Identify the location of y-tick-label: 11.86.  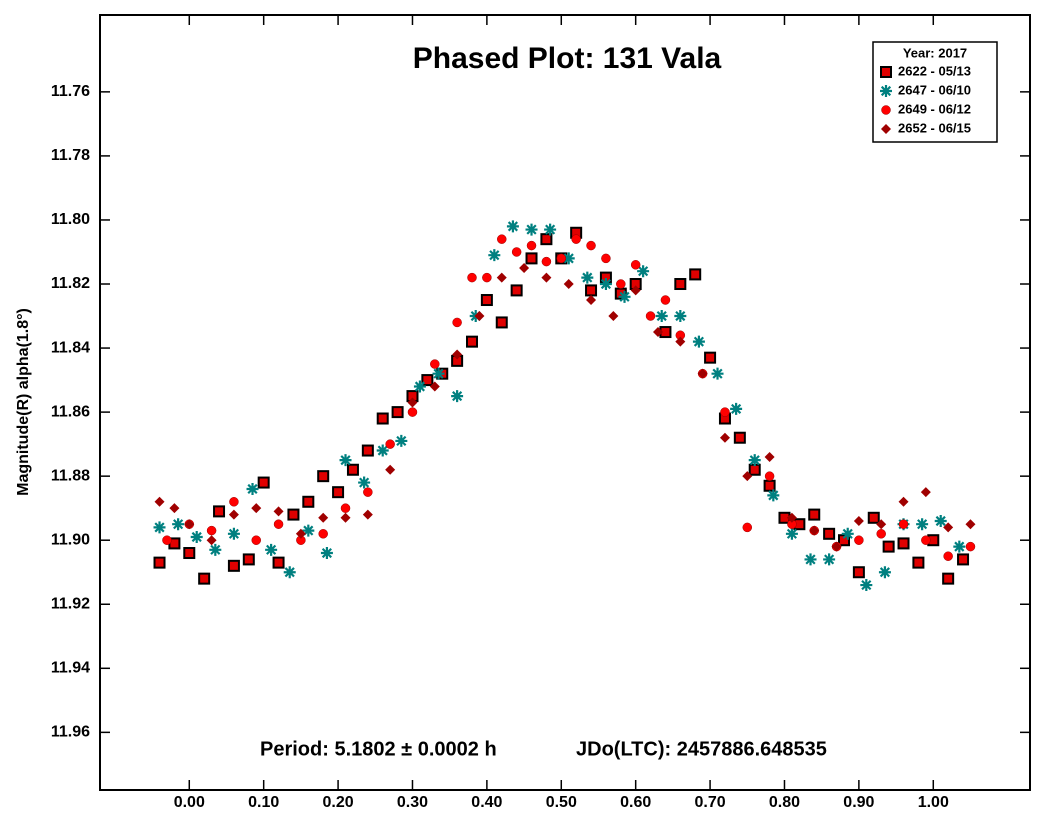
(70, 411).